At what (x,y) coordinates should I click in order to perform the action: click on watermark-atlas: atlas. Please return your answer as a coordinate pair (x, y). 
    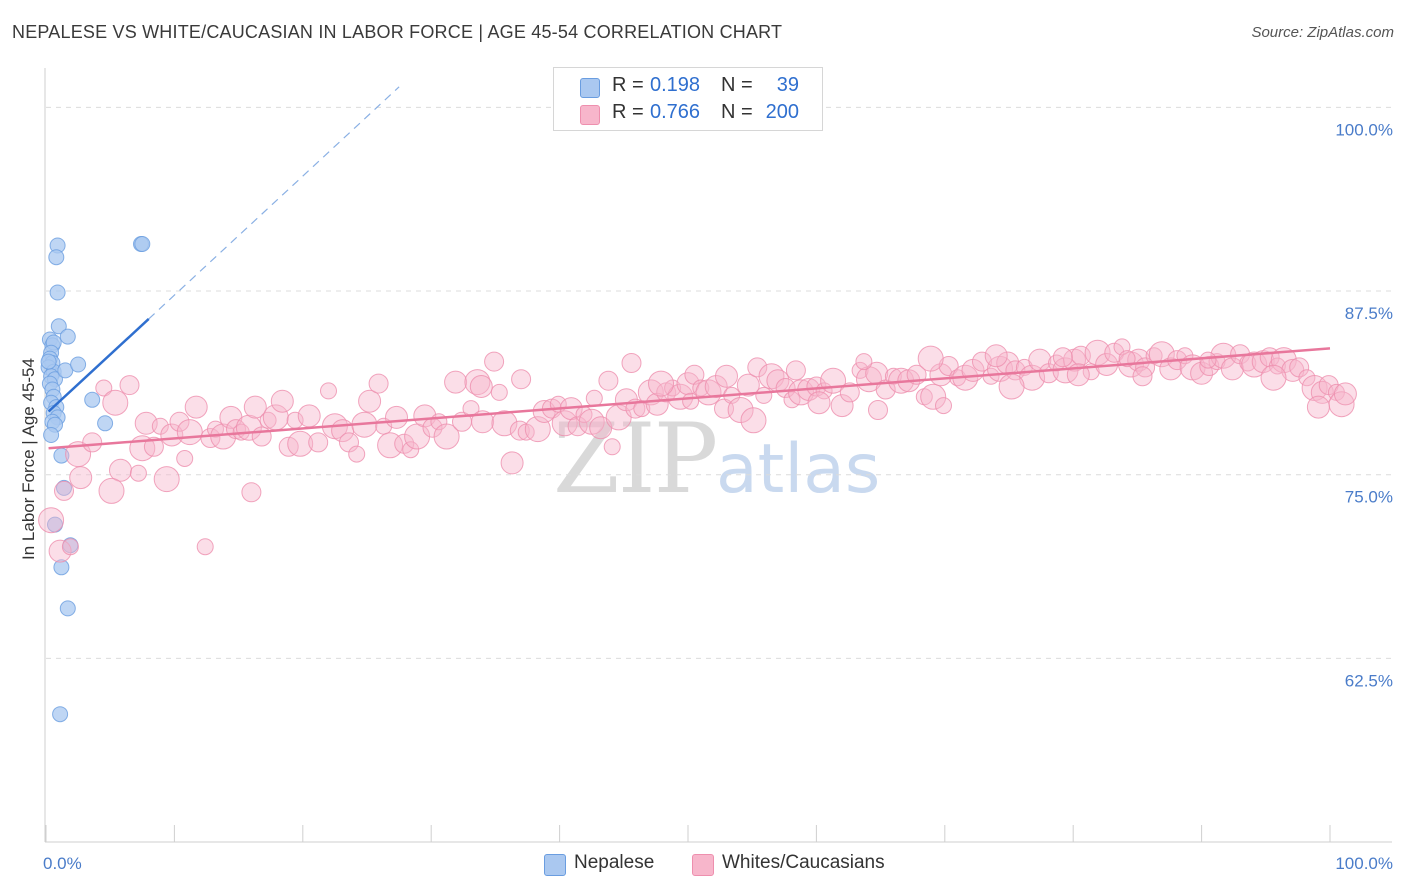
    Looking at the image, I should click on (798, 469).